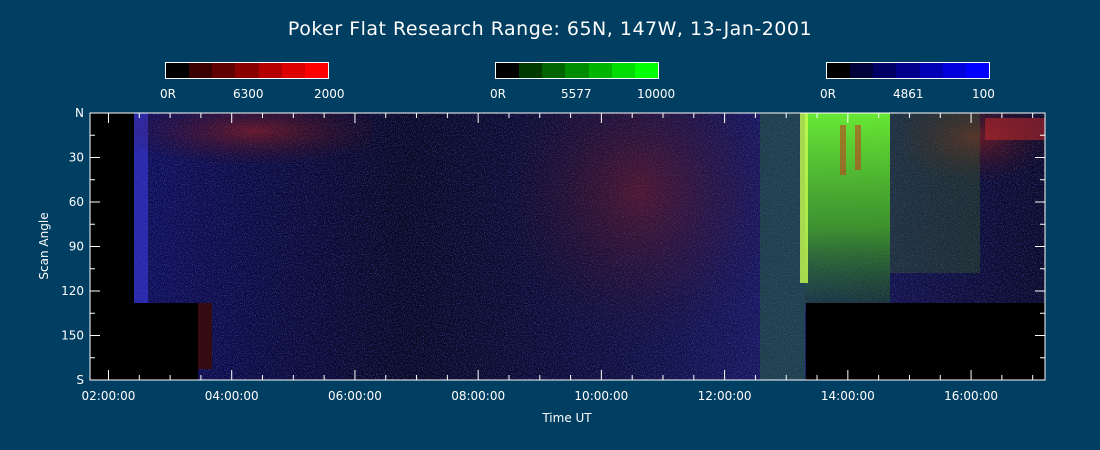 The height and width of the screenshot is (450, 1100). I want to click on y-tick-label: 30, so click(76, 158).